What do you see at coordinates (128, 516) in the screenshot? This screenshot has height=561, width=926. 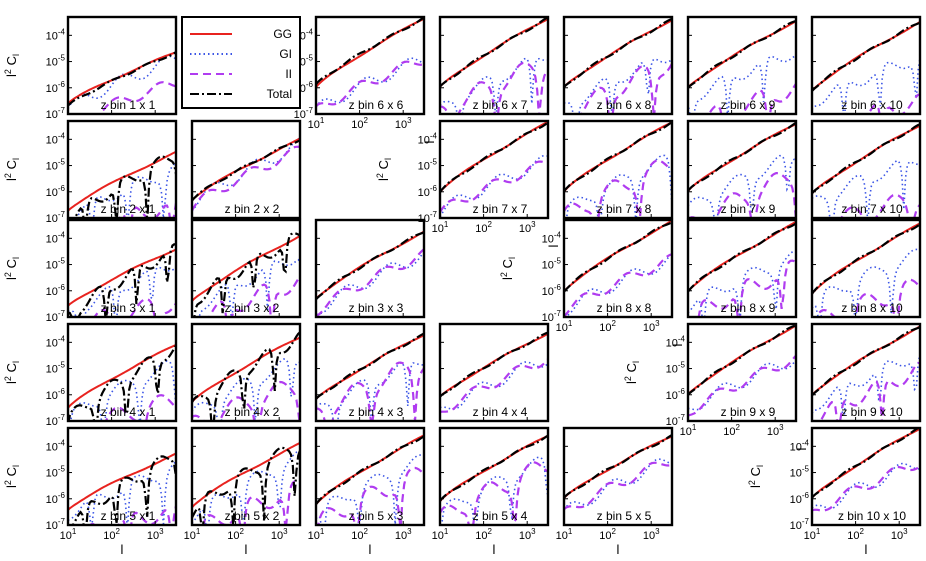 I see `panel-label: z bin 5 x 1` at bounding box center [128, 516].